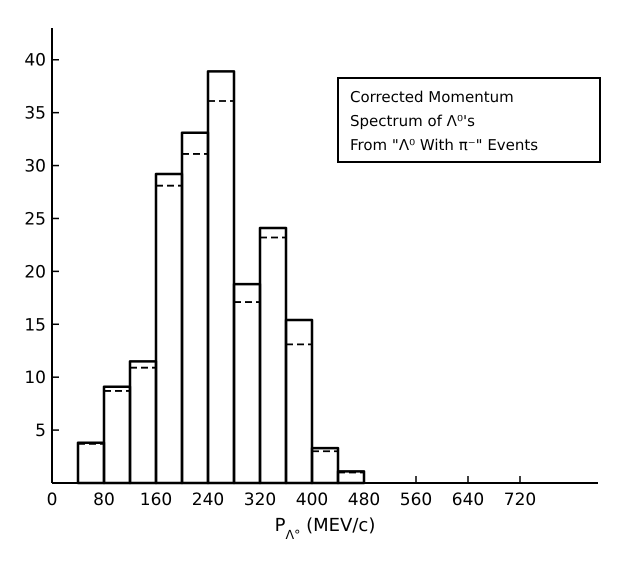 The width and height of the screenshot is (618, 569). I want to click on y-tick-label: 15, so click(35, 325).